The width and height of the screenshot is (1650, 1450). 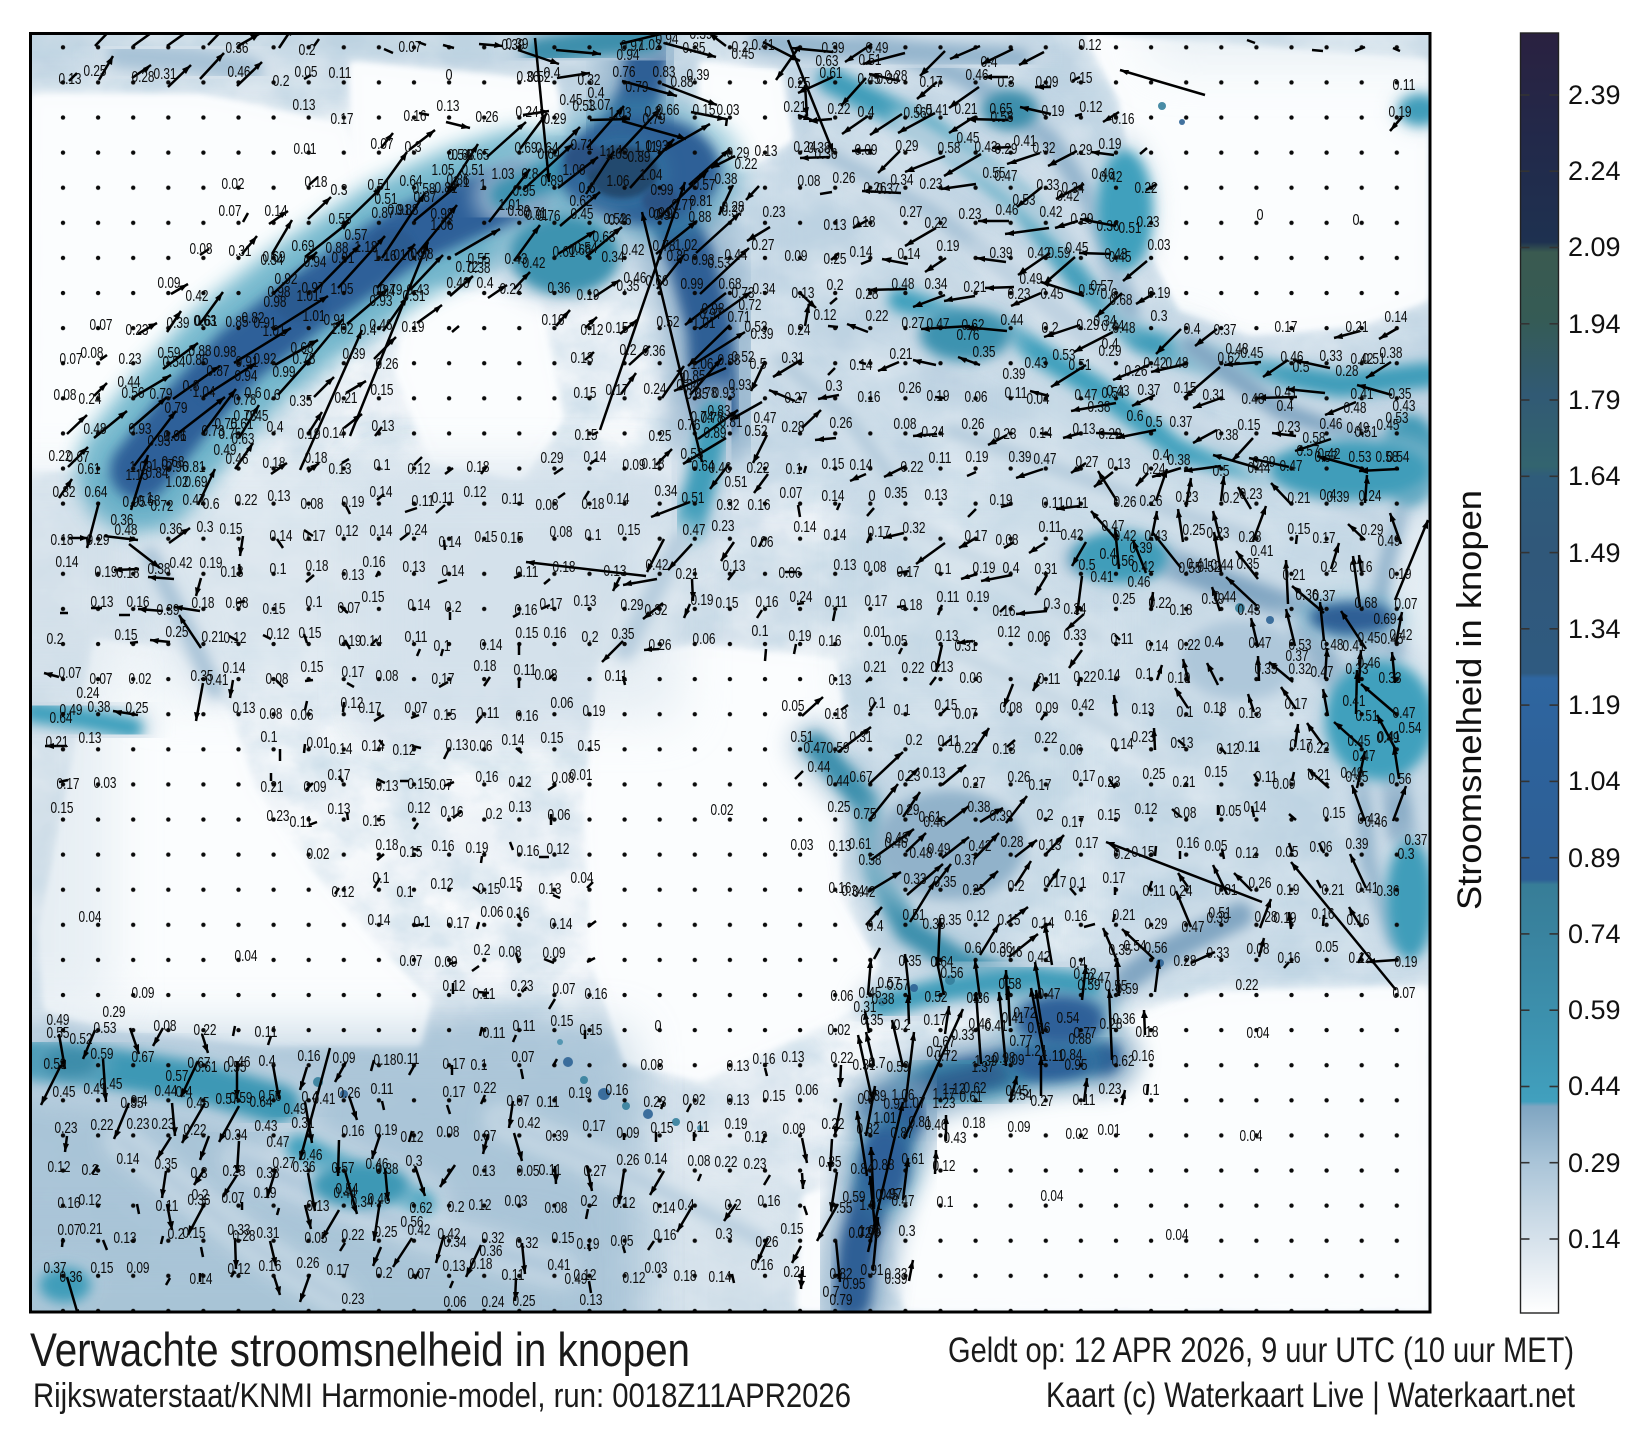 What do you see at coordinates (1121, 300) in the screenshot?
I see `svg-text: 0.68` at bounding box center [1121, 300].